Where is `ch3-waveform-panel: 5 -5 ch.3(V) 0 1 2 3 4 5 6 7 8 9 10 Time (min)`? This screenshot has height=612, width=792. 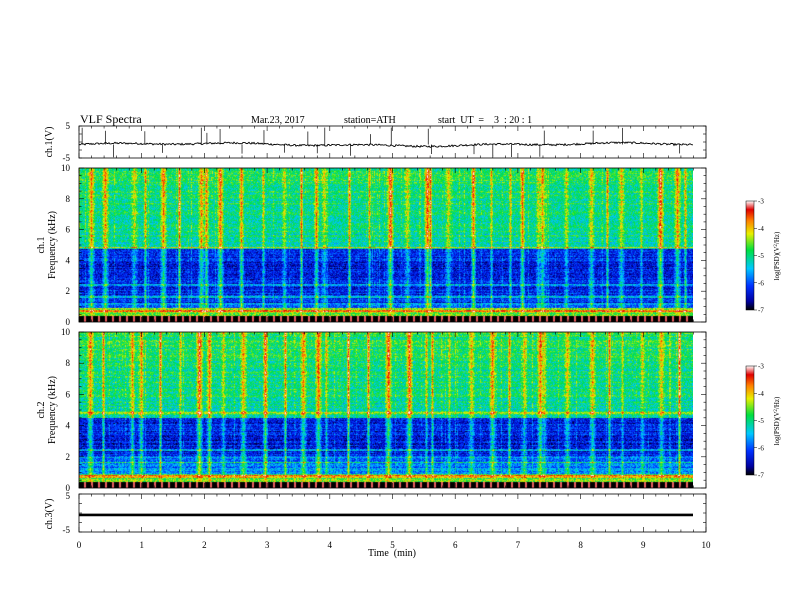
ch3-waveform-panel: 5 -5 ch.3(V) 0 1 2 3 4 5 6 7 8 9 10 Time (min) is located at coordinates (377, 525).